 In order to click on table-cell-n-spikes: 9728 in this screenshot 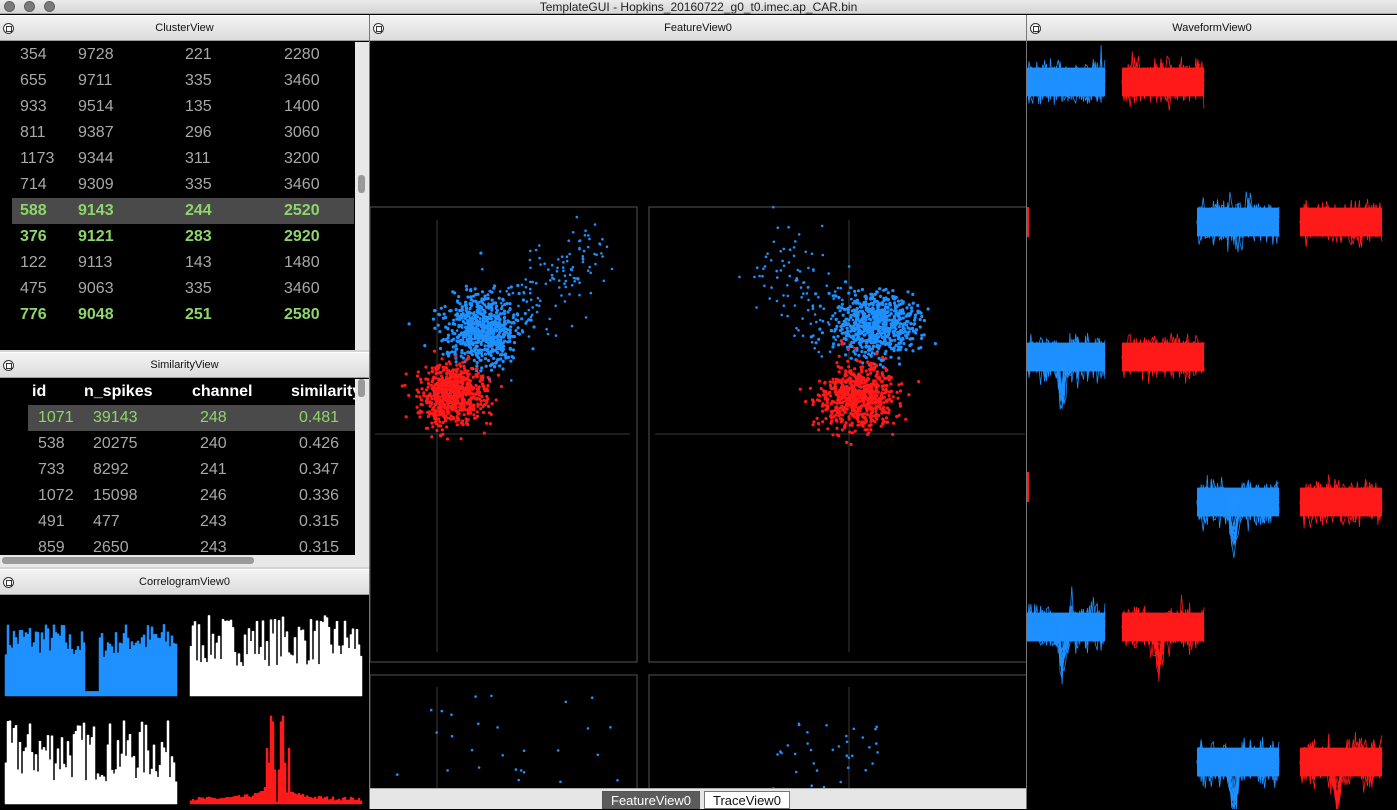, I will do `click(96, 54)`.